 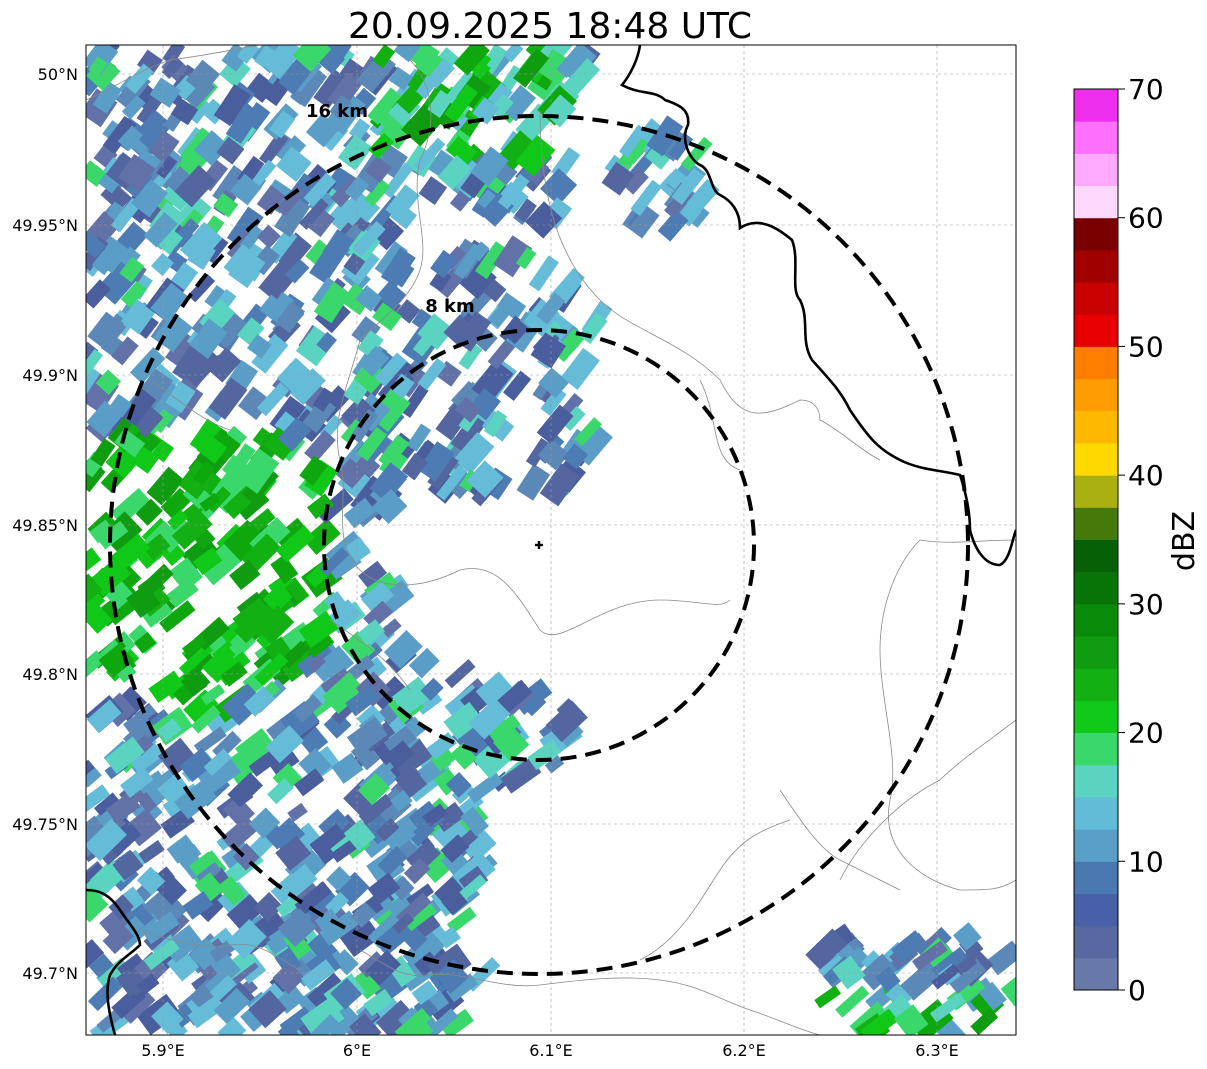 What do you see at coordinates (1096, 539) in the screenshot?
I see `colorbar-frame` at bounding box center [1096, 539].